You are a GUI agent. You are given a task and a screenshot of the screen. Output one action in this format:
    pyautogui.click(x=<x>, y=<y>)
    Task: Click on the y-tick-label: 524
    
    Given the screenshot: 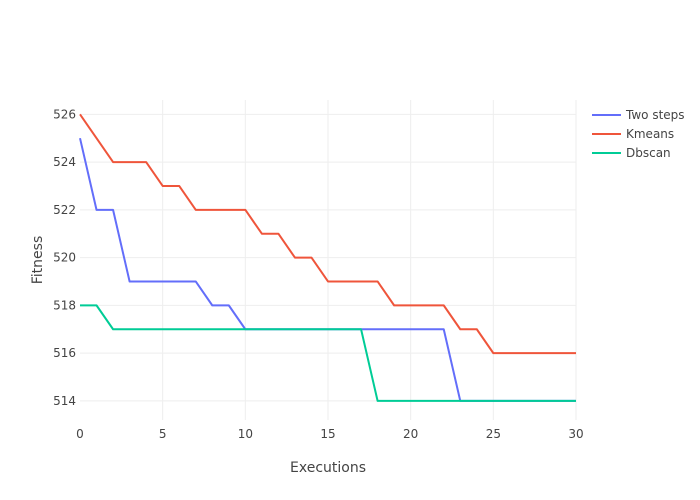 What is the action you would take?
    pyautogui.click(x=64, y=162)
    